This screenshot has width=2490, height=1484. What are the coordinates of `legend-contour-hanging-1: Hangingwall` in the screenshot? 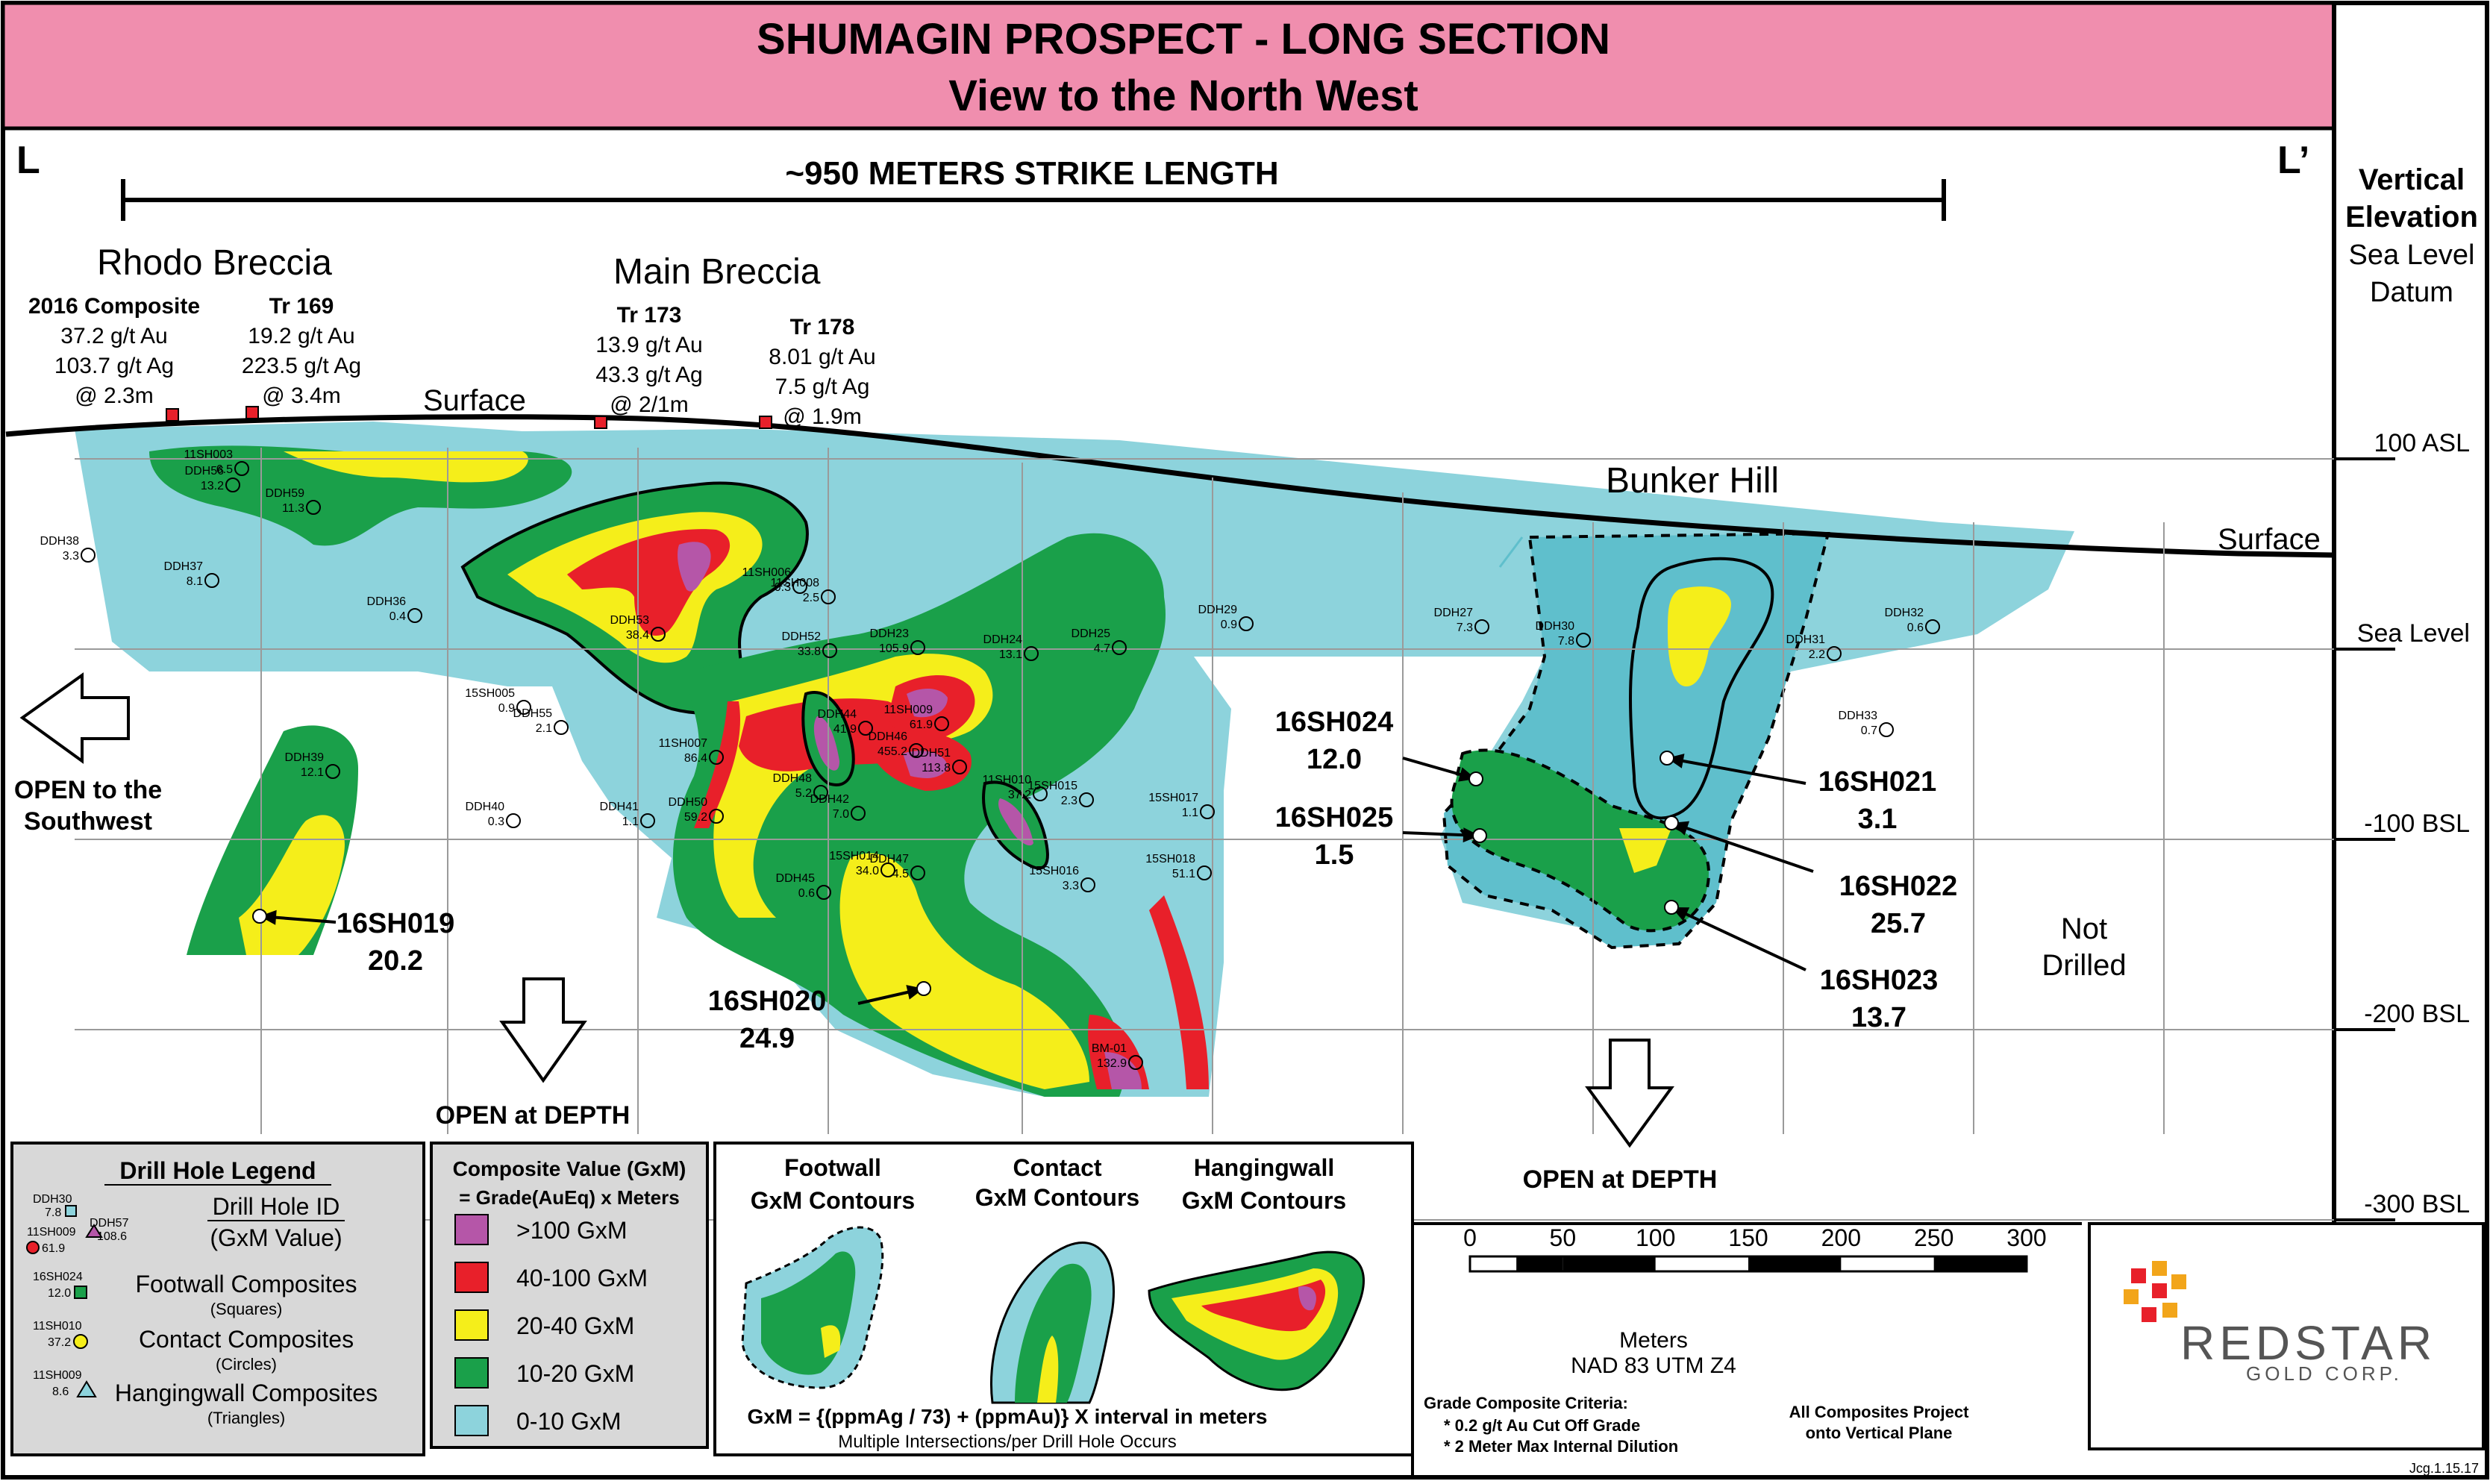 It's located at (1264, 1167).